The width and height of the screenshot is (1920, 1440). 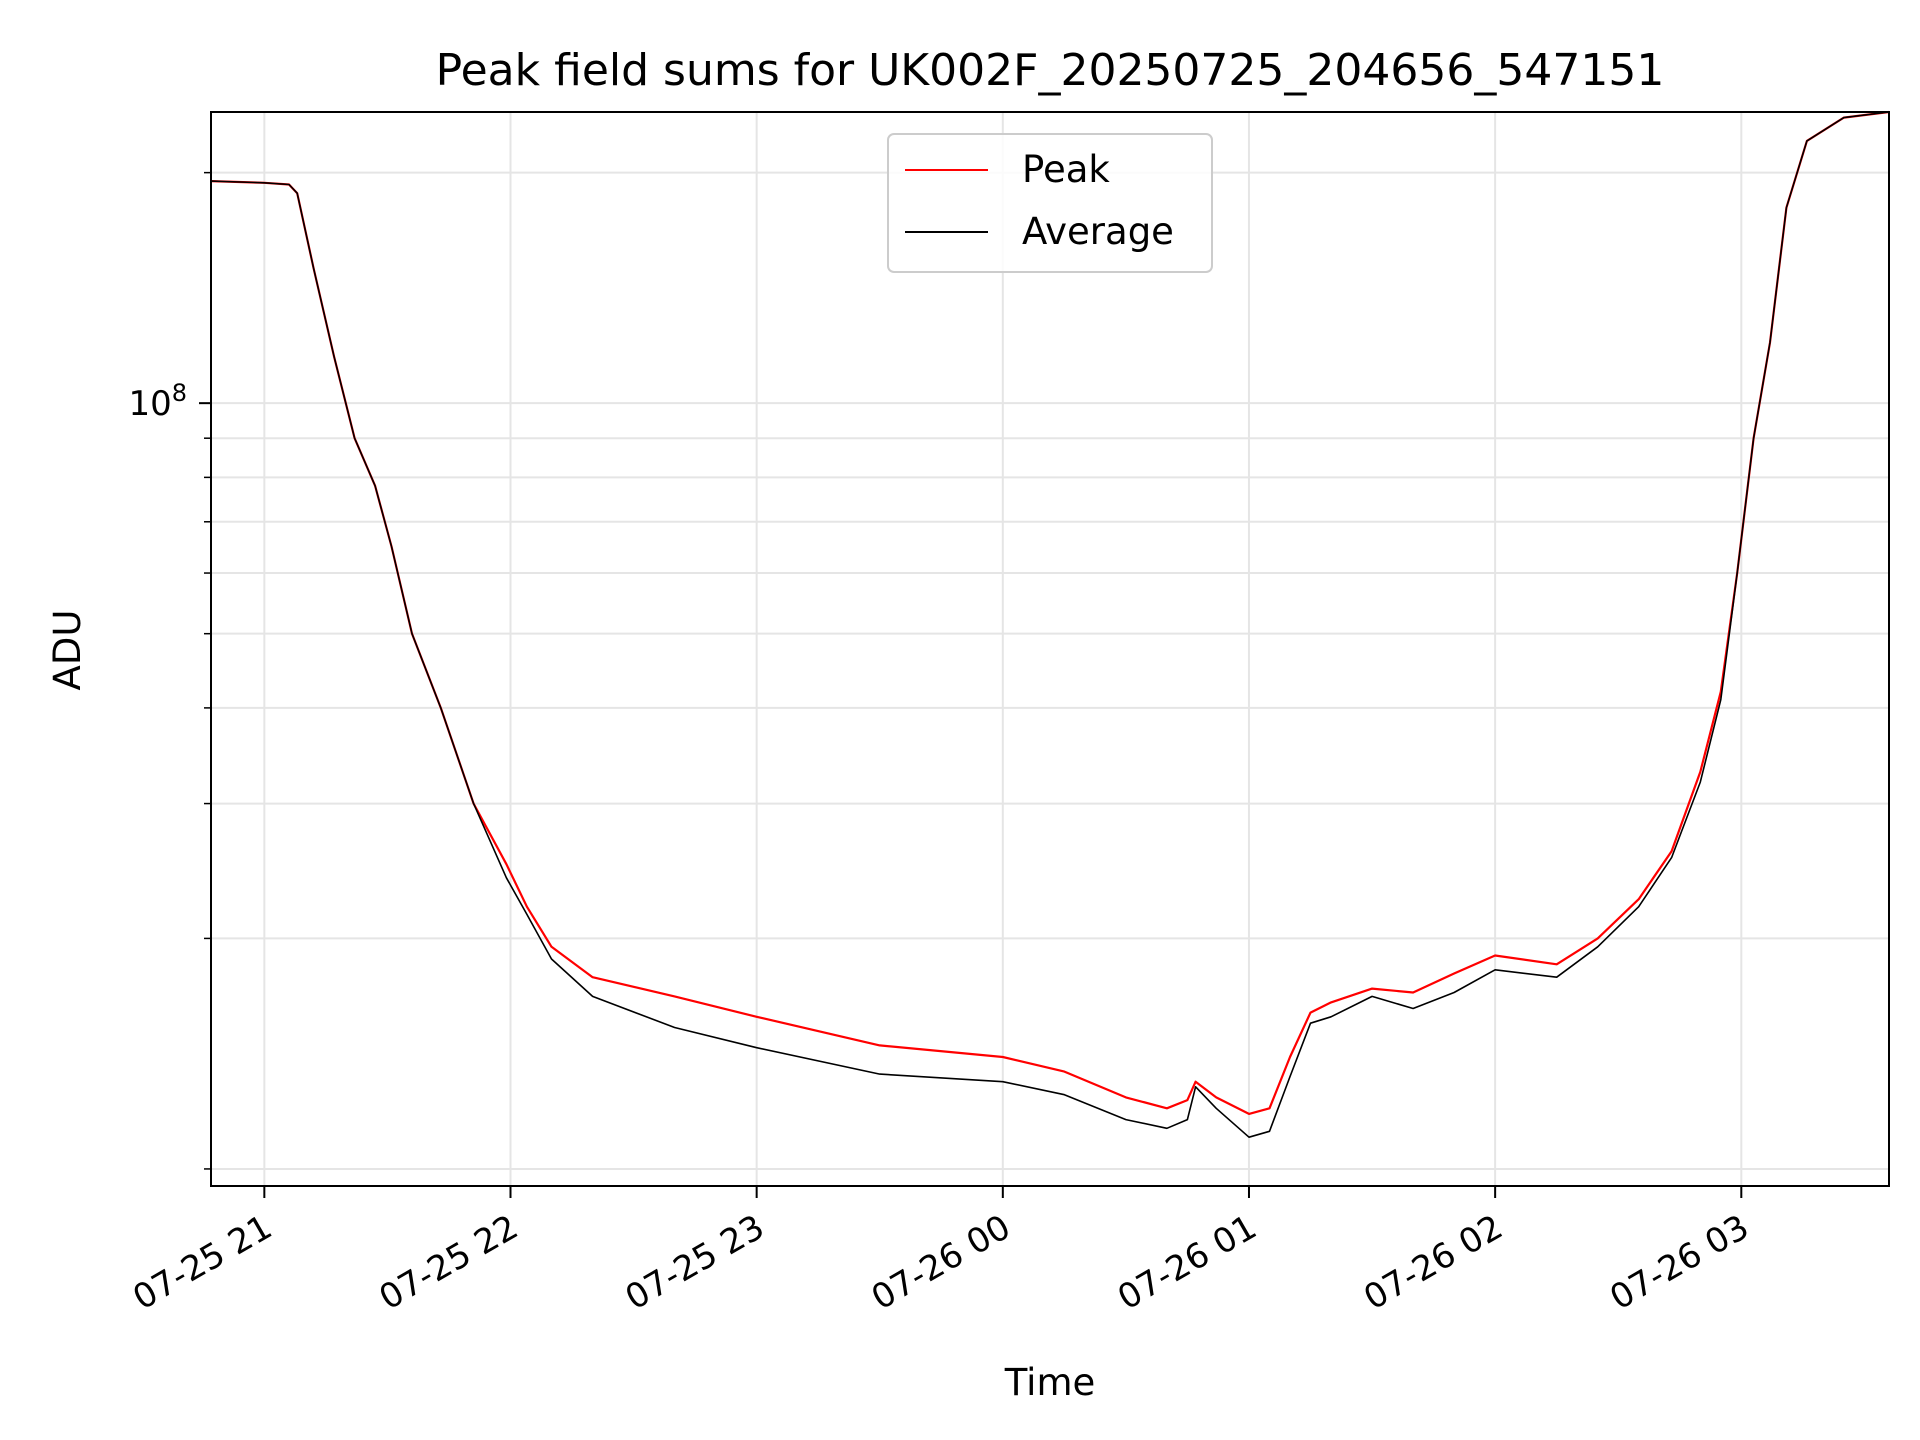 I want to click on legend: Peak Average, so click(x=1050, y=203).